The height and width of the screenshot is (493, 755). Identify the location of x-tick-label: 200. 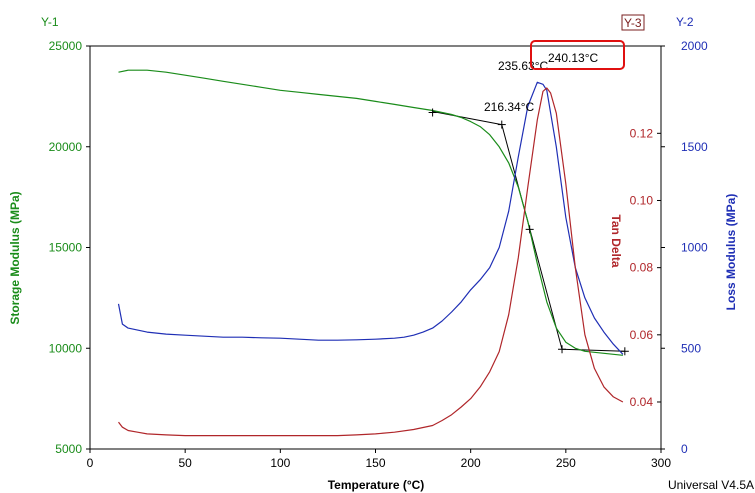
(471, 463).